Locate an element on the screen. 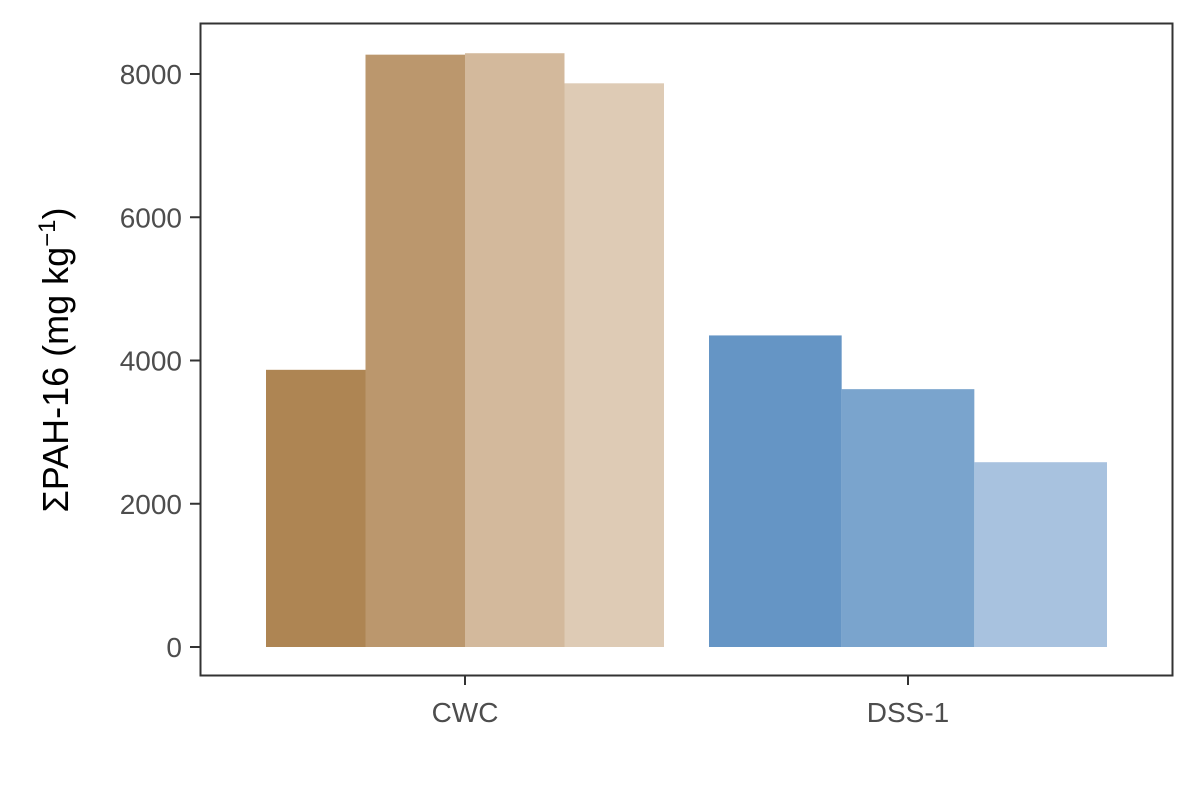  x-tick-label: DSS-1 is located at coordinates (908, 712).